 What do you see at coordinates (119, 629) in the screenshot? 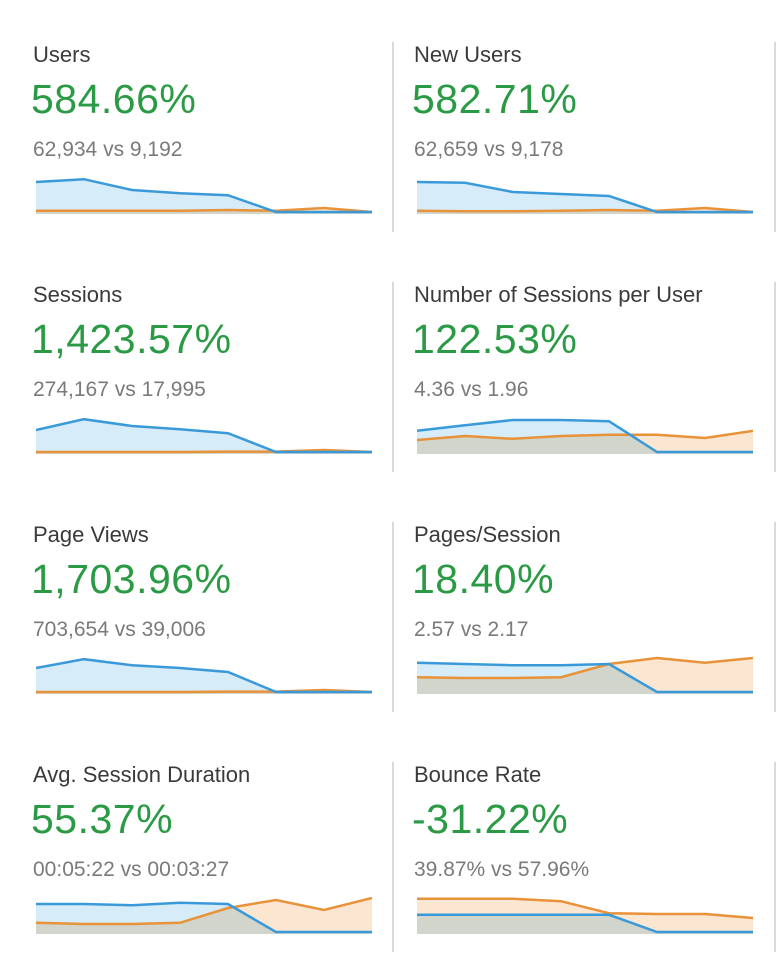
I see `metric-comparison: 703,654 vs 39,006` at bounding box center [119, 629].